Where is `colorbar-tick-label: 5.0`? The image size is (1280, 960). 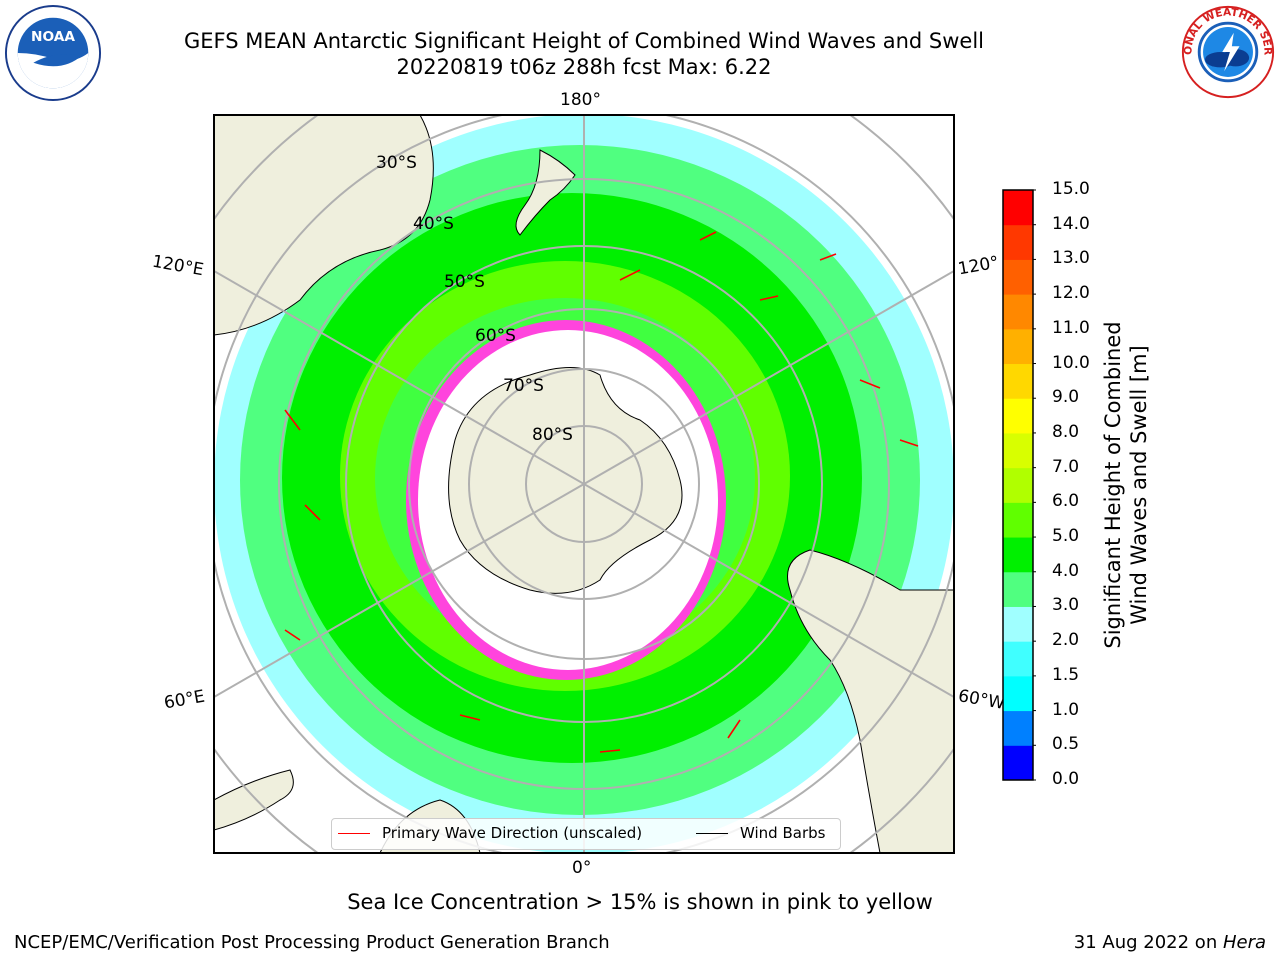 colorbar-tick-label: 5.0 is located at coordinates (1066, 536).